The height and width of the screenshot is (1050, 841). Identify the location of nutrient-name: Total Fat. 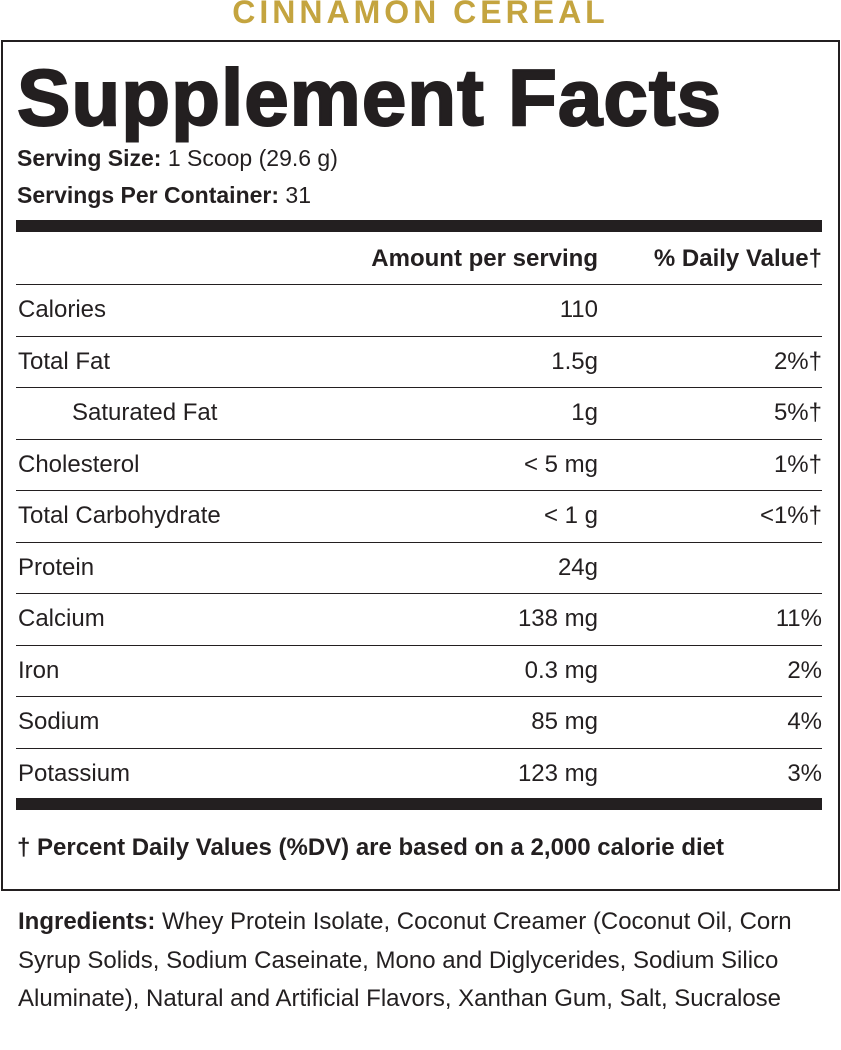
(64, 361).